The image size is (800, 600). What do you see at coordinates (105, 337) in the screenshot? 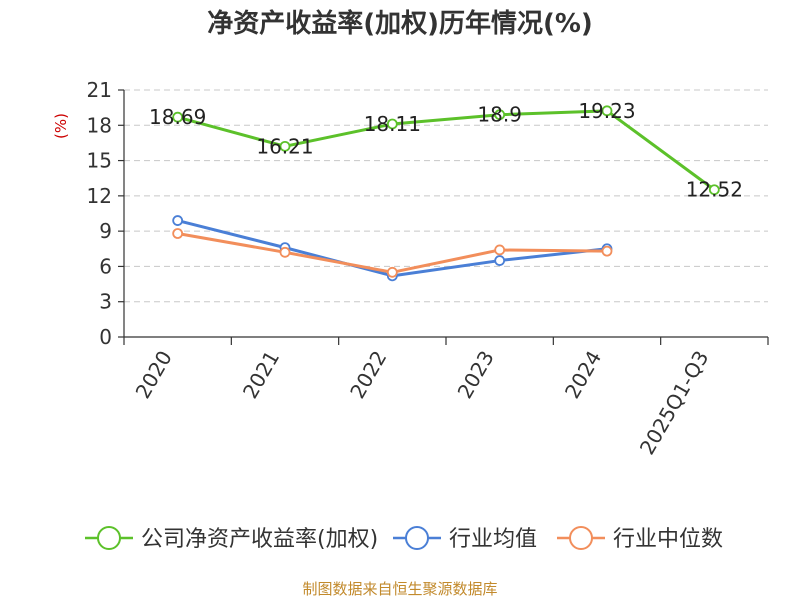
I see `y-tick-label: 0` at bounding box center [105, 337].